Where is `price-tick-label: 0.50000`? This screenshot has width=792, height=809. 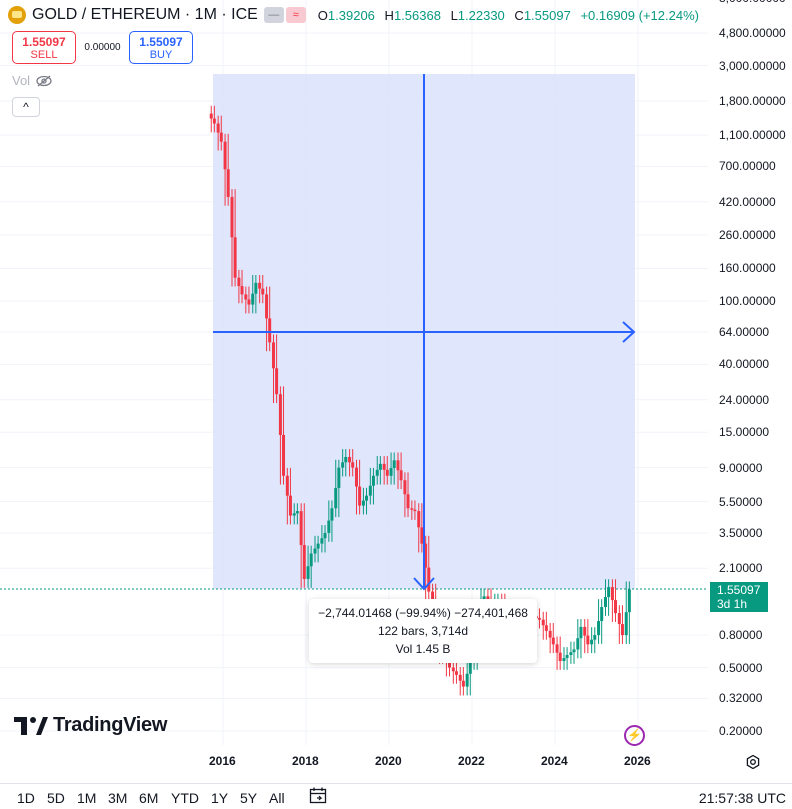
price-tick-label: 0.50000 is located at coordinates (741, 667).